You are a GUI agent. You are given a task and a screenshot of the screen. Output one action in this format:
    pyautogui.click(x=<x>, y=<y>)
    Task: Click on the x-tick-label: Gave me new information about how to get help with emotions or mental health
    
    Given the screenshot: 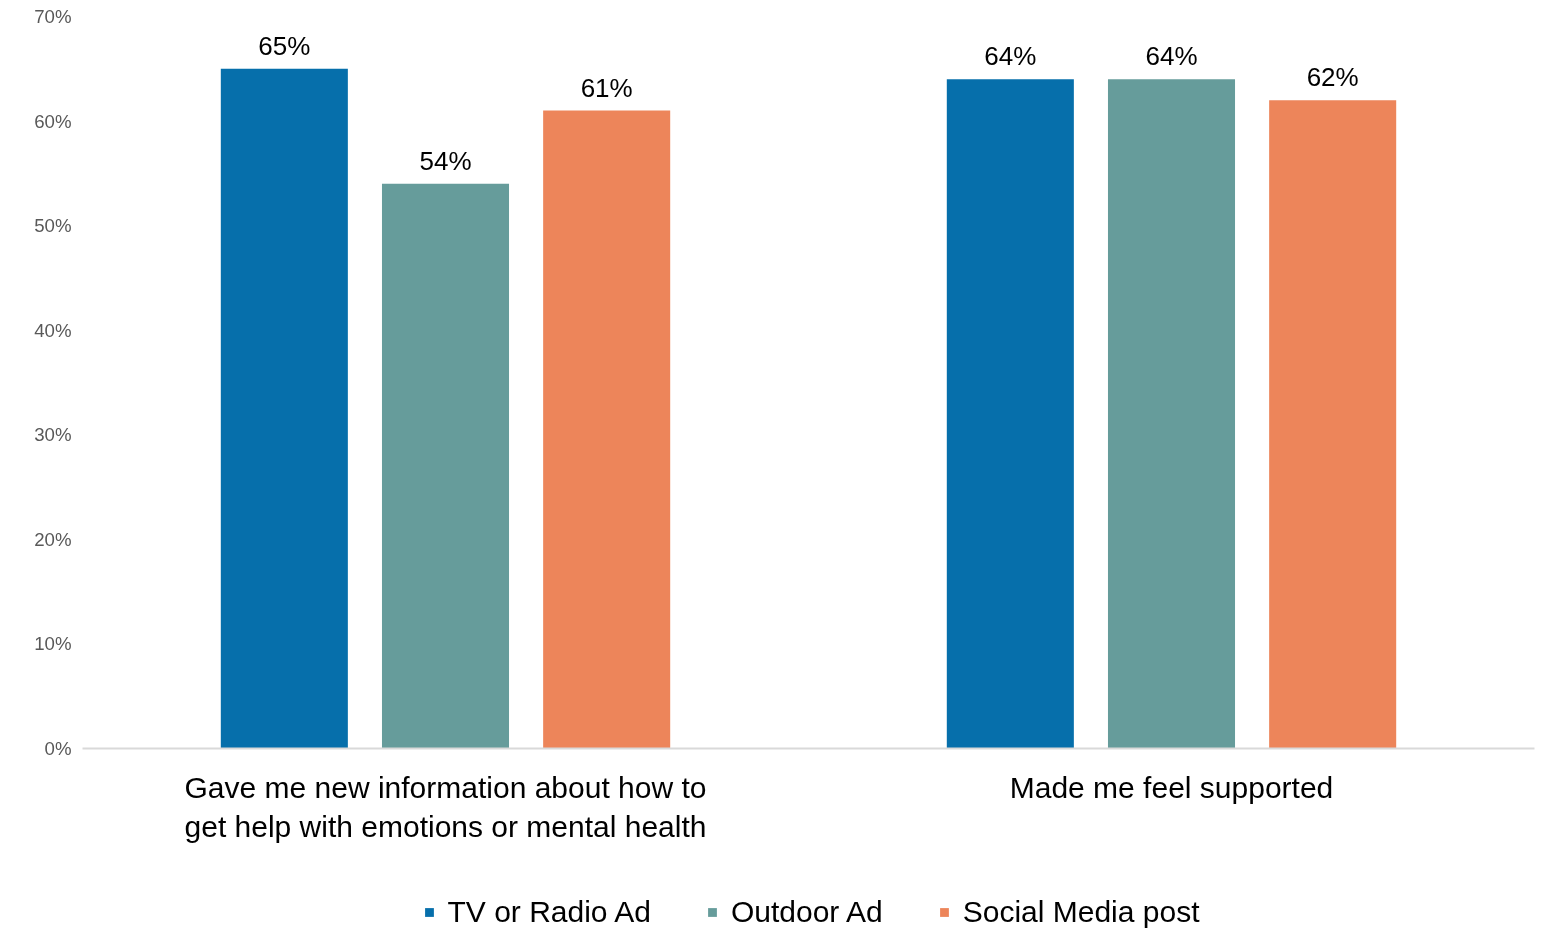 What is the action you would take?
    pyautogui.click(x=445, y=807)
    